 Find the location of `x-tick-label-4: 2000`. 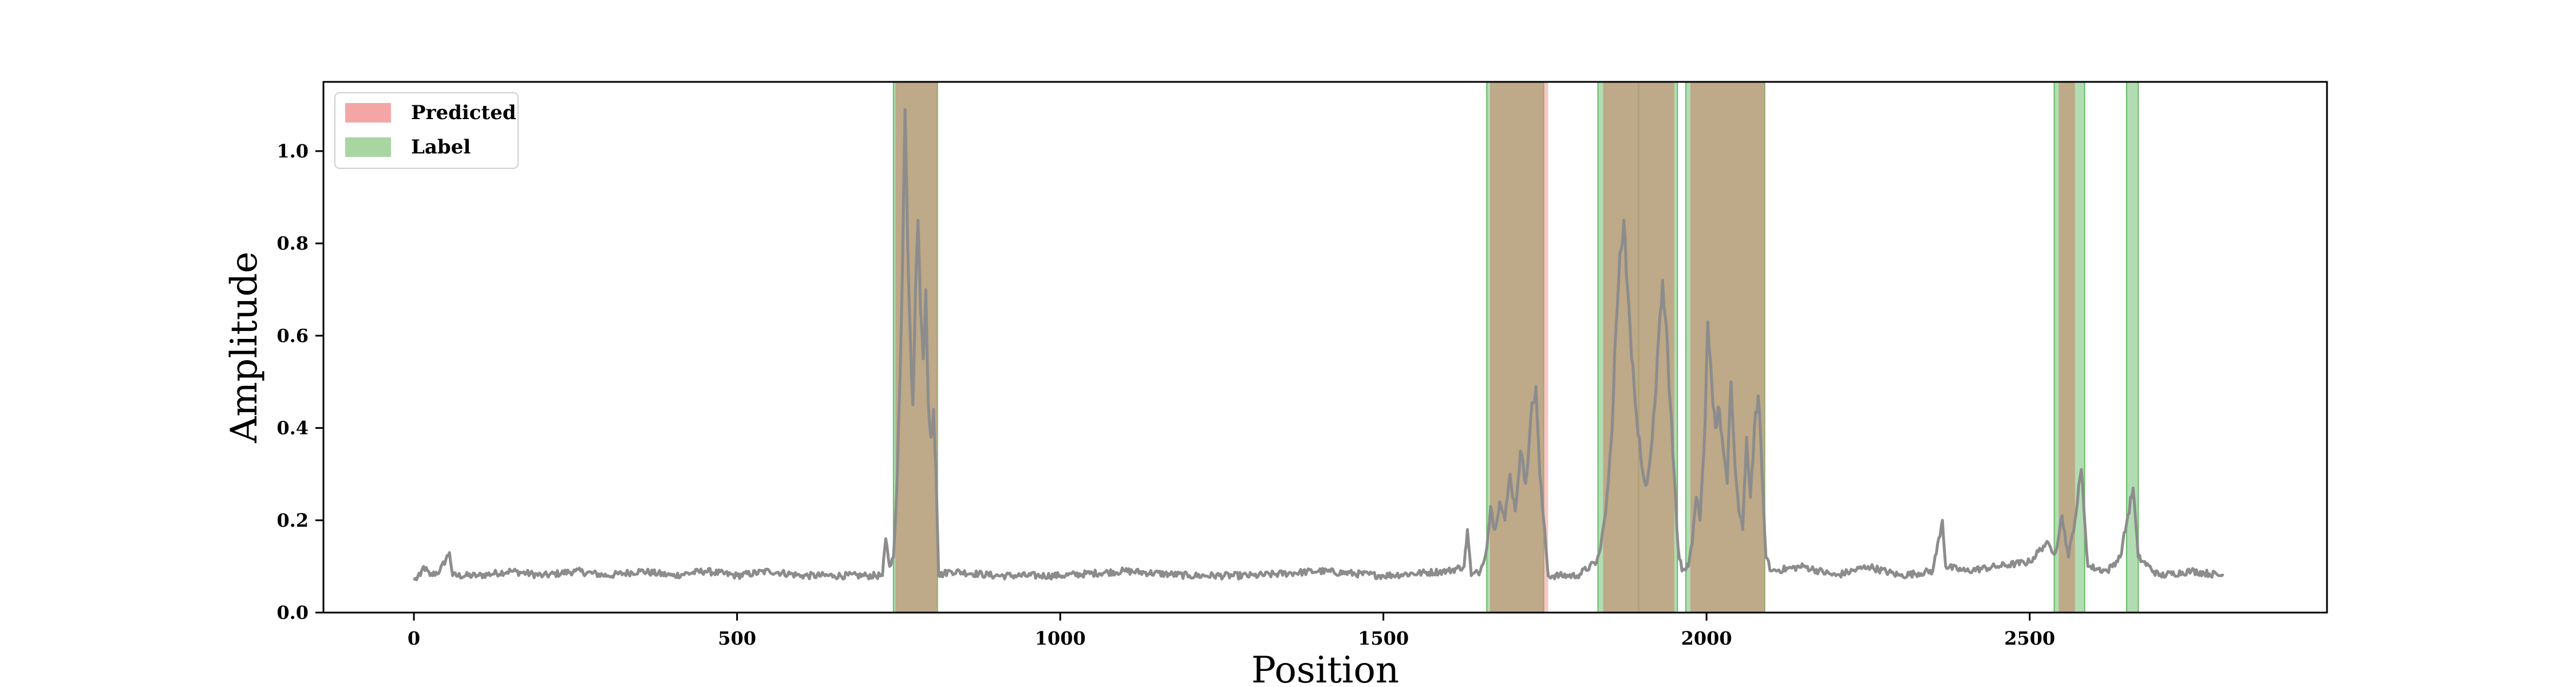

x-tick-label-4: 2000 is located at coordinates (1706, 638).